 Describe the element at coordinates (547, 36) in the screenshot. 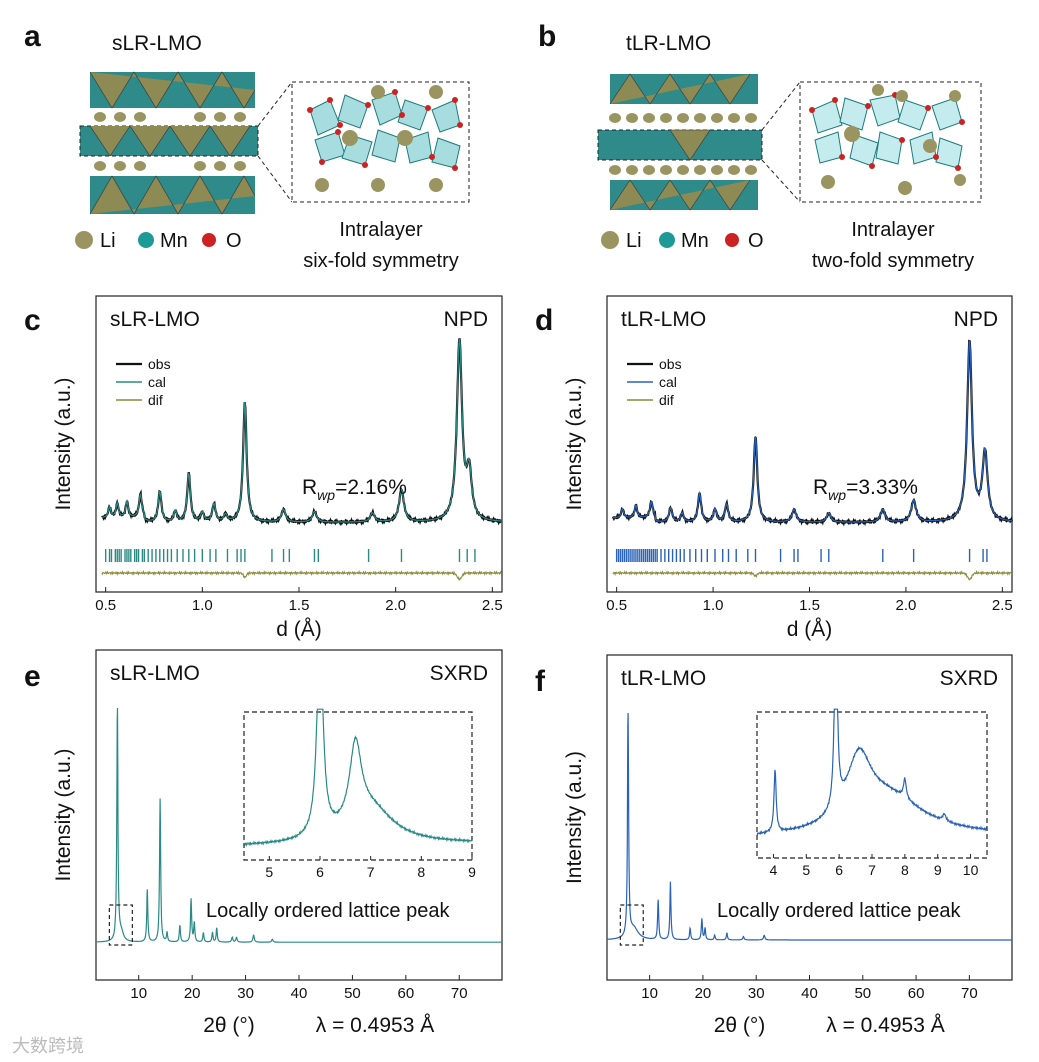

I see `panel-b-letter: b` at that location.